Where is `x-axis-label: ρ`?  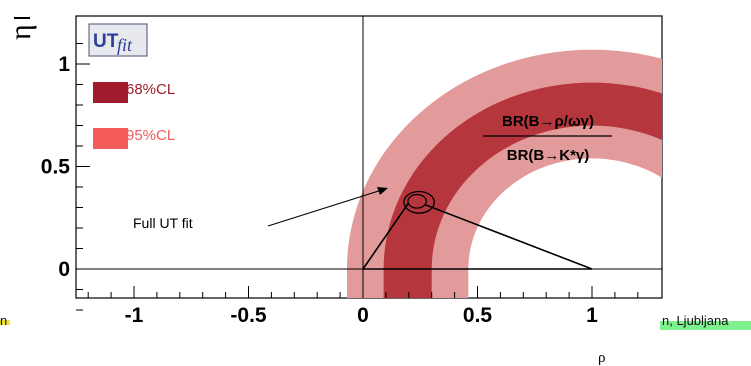
x-axis-label: ρ is located at coordinates (602, 358).